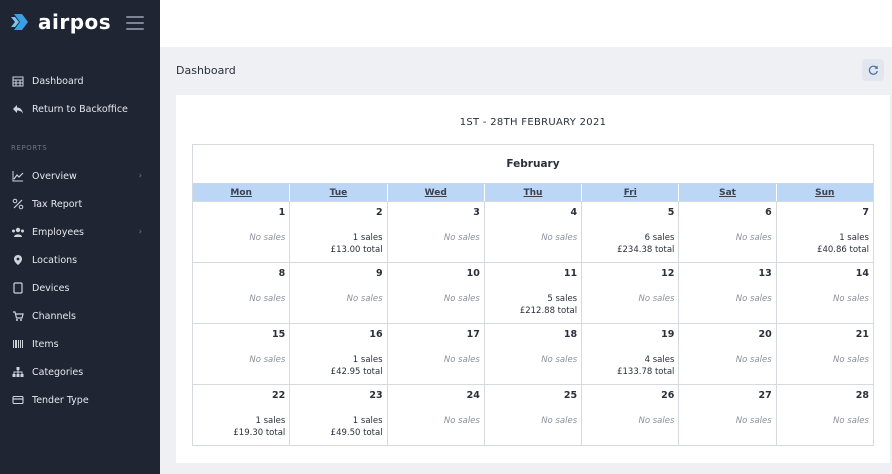 The height and width of the screenshot is (474, 892). What do you see at coordinates (18, 400) in the screenshot?
I see `credit-card-icon` at bounding box center [18, 400].